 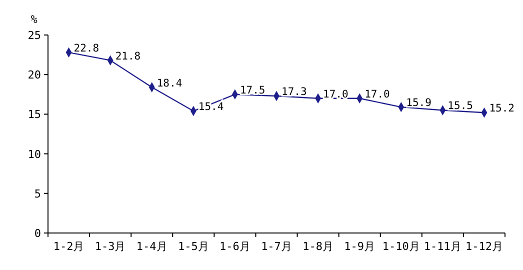 I want to click on x-tick-label: 1-10月, so click(x=401, y=246).